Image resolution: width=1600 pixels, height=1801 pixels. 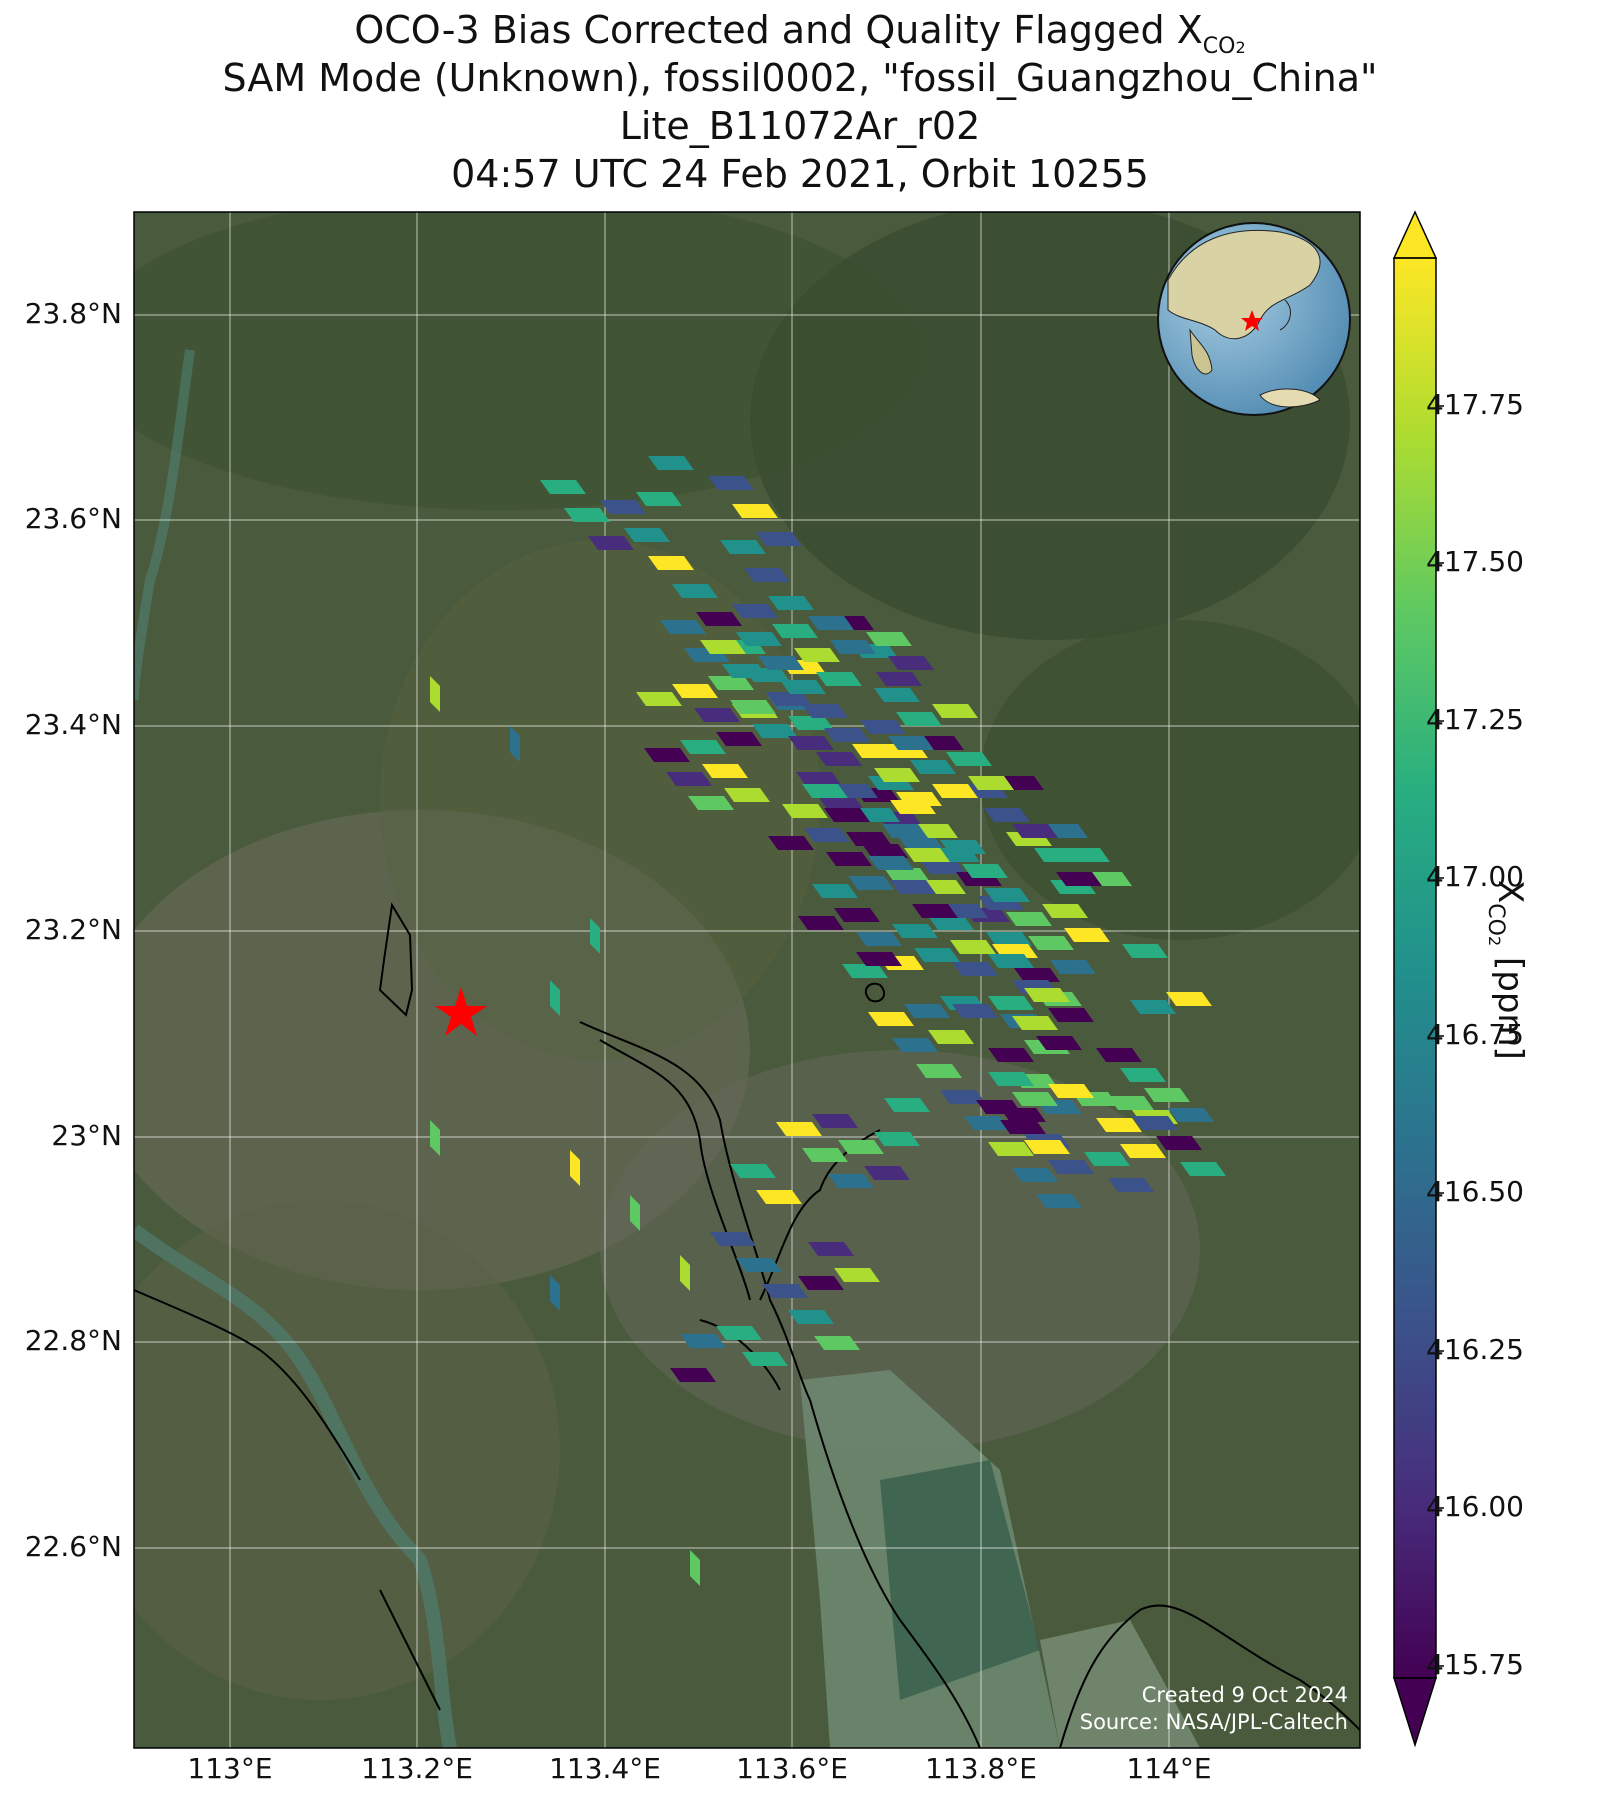 I want to click on colorbar-tick-label: 416.00, so click(x=1475, y=1506).